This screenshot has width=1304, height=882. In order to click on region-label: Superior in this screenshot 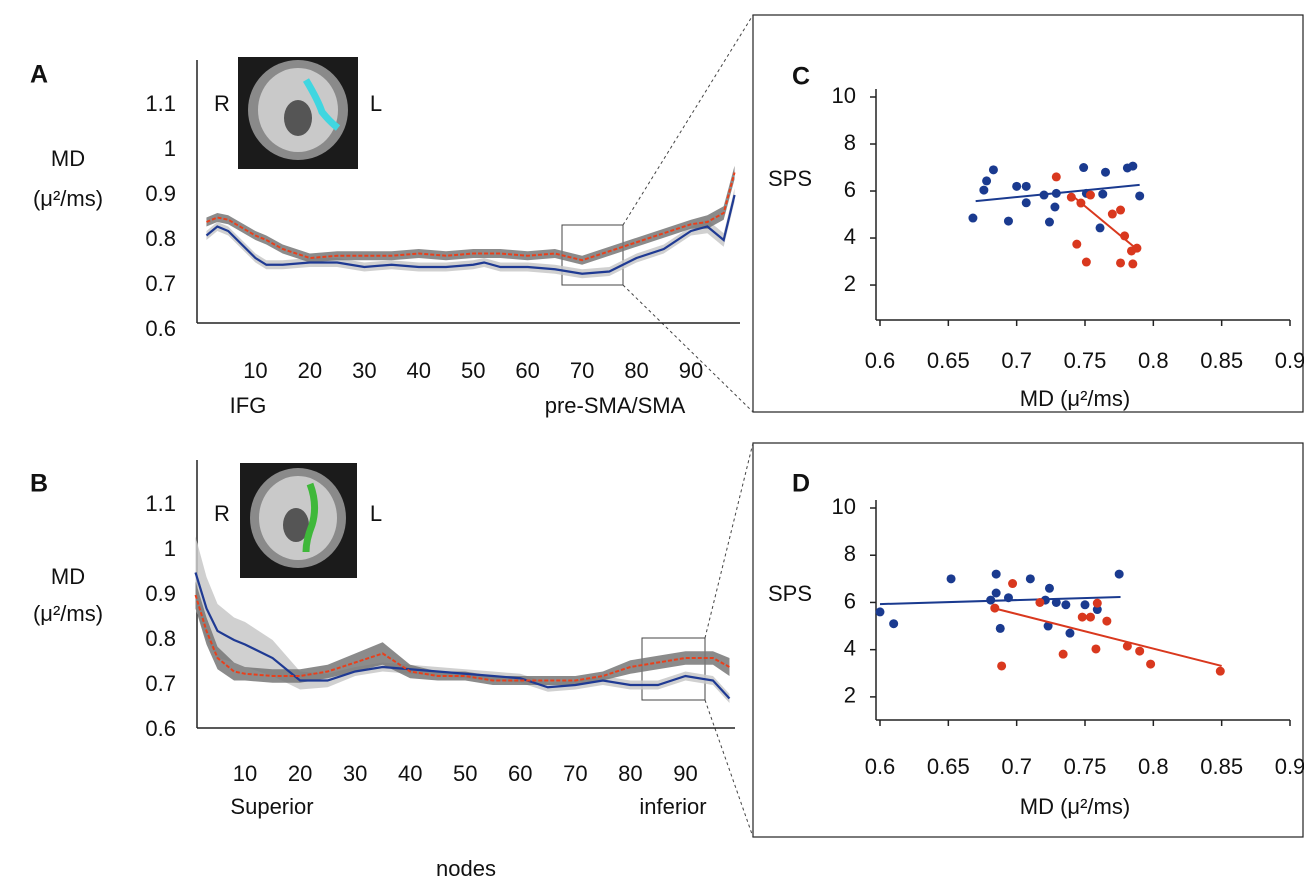, I will do `click(271, 806)`.